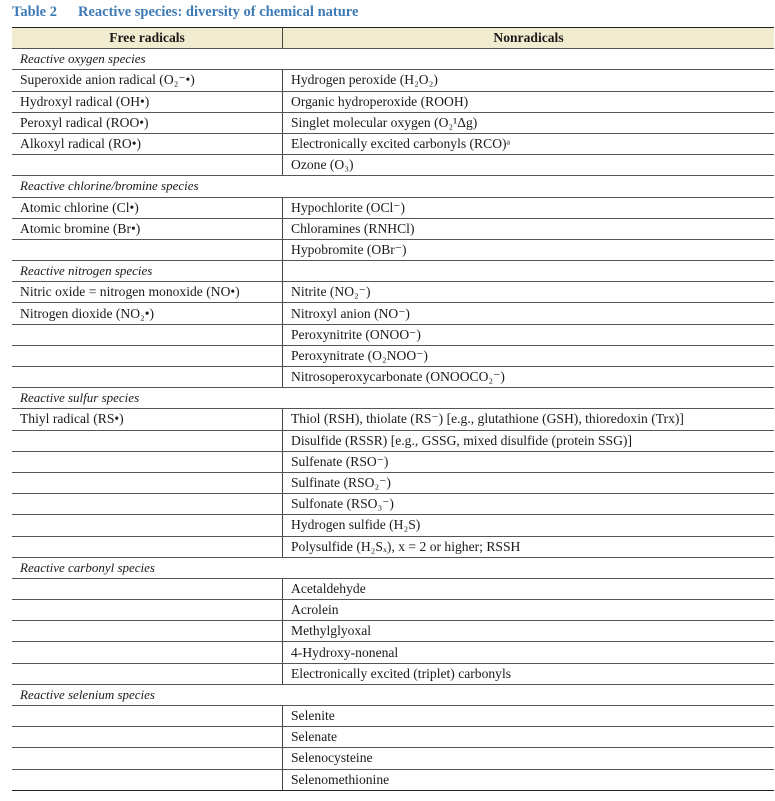  Describe the element at coordinates (528, 38) in the screenshot. I see `column-header-nonradicals: Nonradicals` at that location.